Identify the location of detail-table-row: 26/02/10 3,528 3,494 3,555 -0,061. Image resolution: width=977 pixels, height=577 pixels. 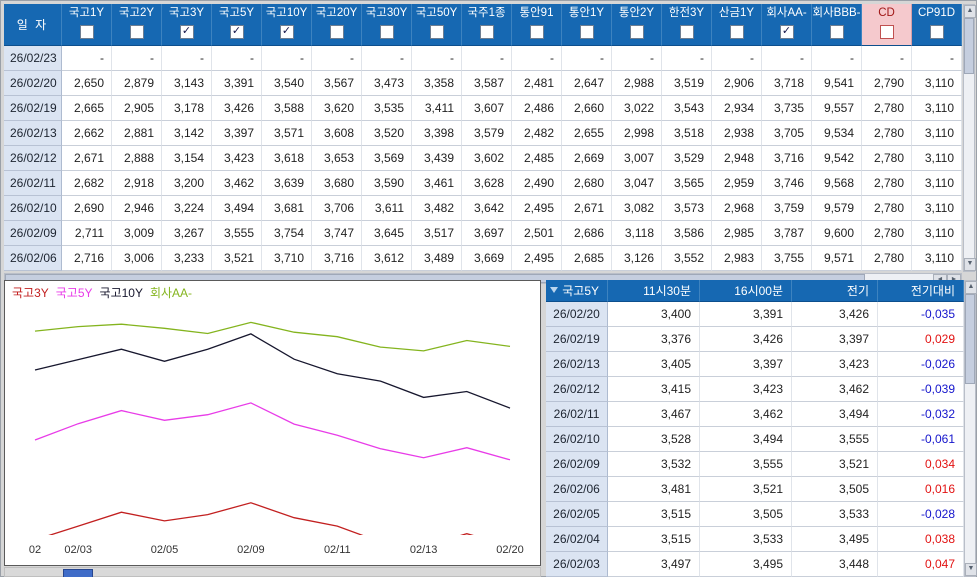
(755, 439).